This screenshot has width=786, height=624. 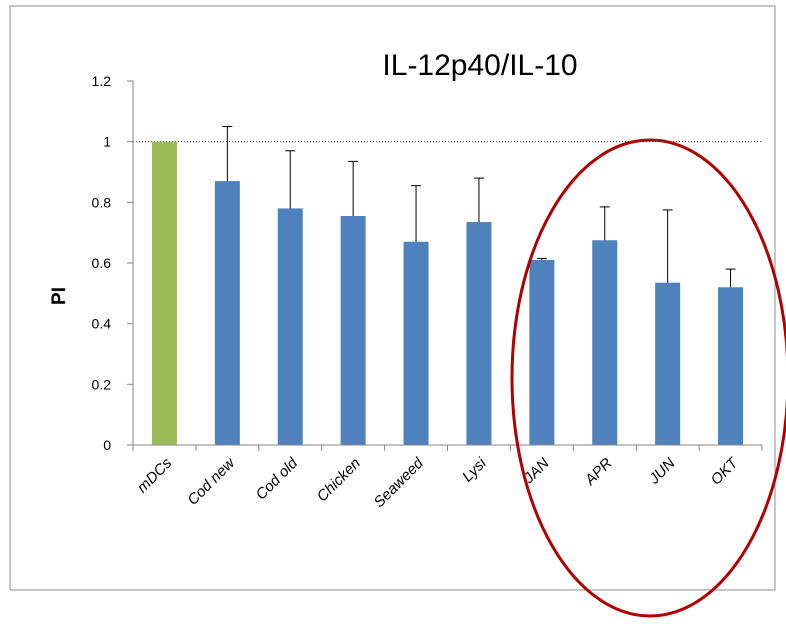 What do you see at coordinates (479, 65) in the screenshot?
I see `chart-title: IL-12p40/IL-10` at bounding box center [479, 65].